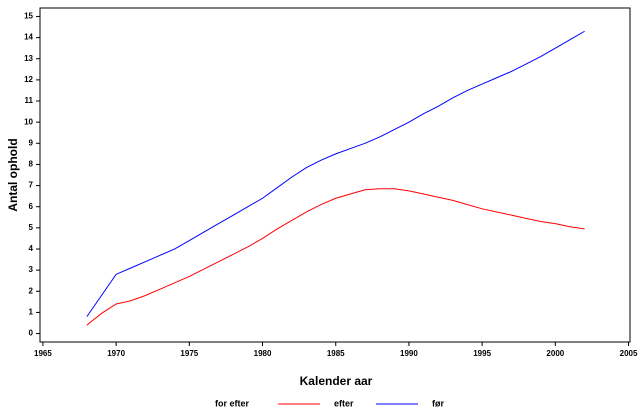 The height and width of the screenshot is (412, 642). Describe the element at coordinates (31, 290) in the screenshot. I see `y-tick-label: 2` at that location.